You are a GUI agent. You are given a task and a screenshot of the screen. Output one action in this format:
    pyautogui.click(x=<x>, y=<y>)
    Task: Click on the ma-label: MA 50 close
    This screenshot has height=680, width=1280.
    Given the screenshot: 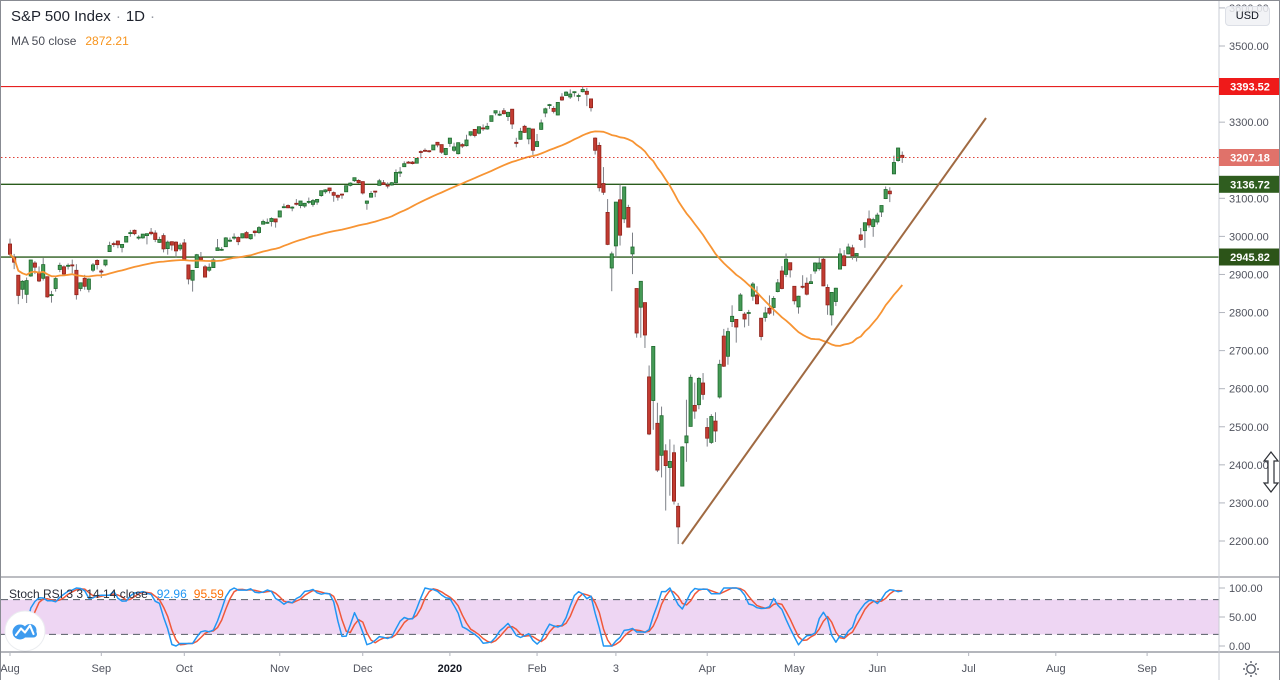 What is the action you would take?
    pyautogui.click(x=44, y=41)
    